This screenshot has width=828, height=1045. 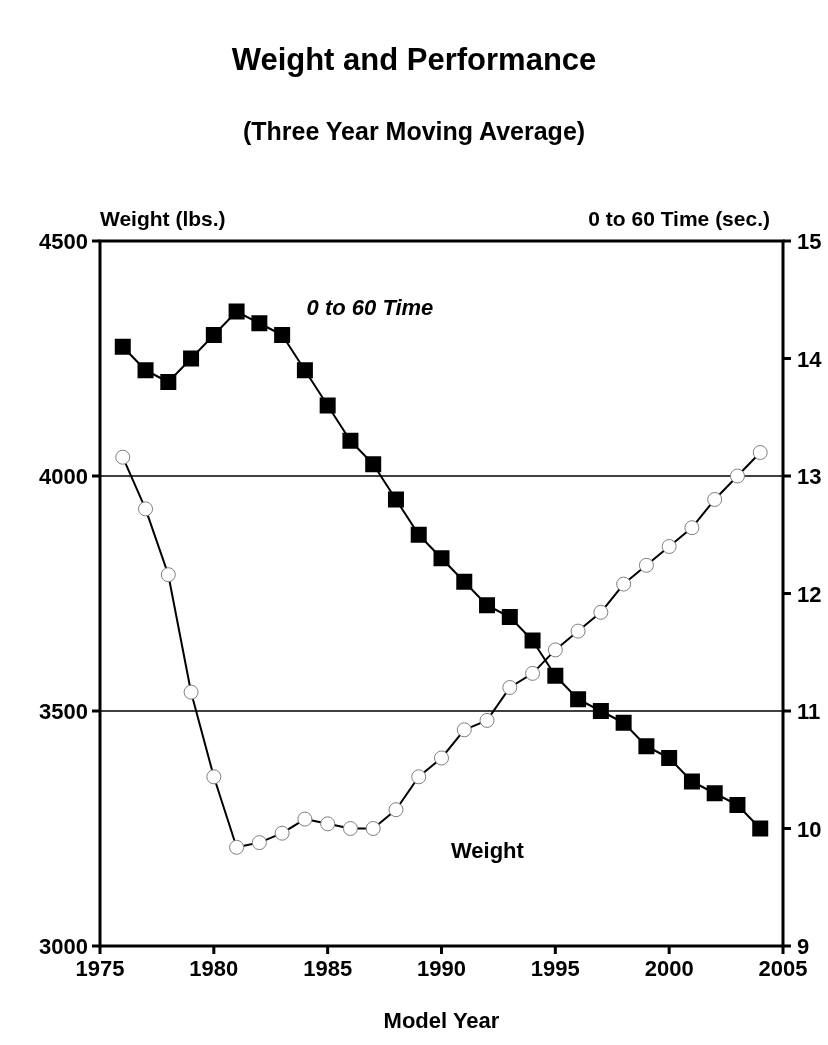 I want to click on y2-tick-label: 10, so click(x=809, y=829).